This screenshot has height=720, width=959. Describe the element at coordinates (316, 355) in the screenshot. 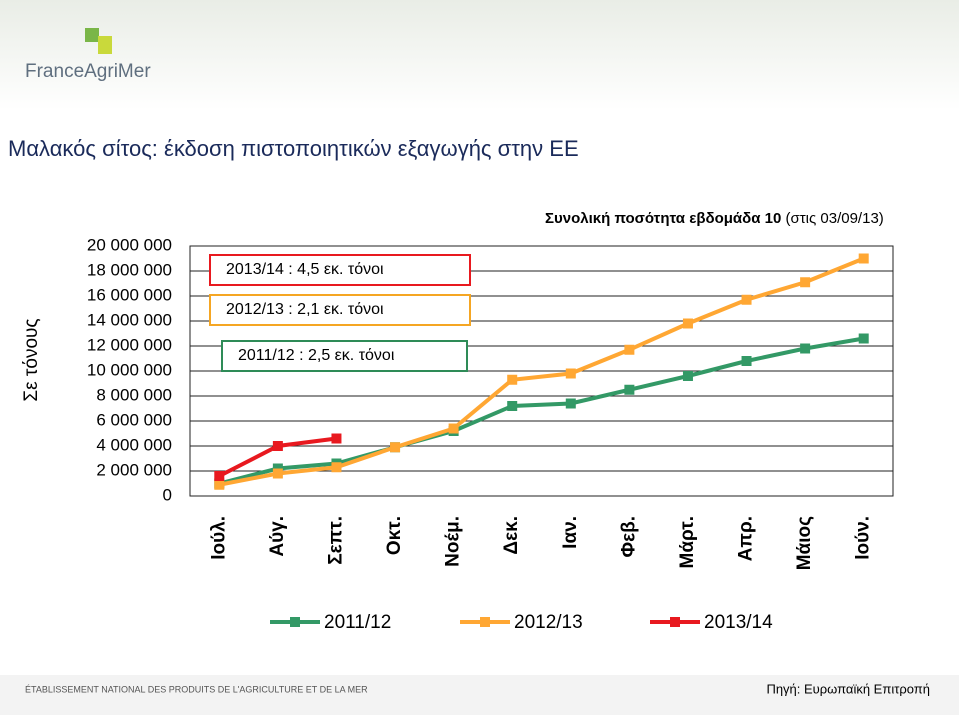

I see `summary-text: 2011/12 : 2,5 εκ. τόνοι` at that location.